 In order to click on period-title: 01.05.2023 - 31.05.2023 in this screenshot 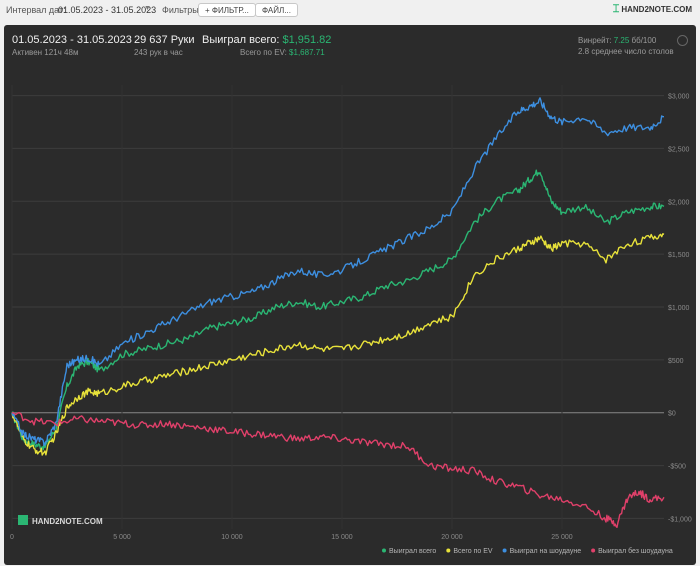, I will do `click(72, 40)`.